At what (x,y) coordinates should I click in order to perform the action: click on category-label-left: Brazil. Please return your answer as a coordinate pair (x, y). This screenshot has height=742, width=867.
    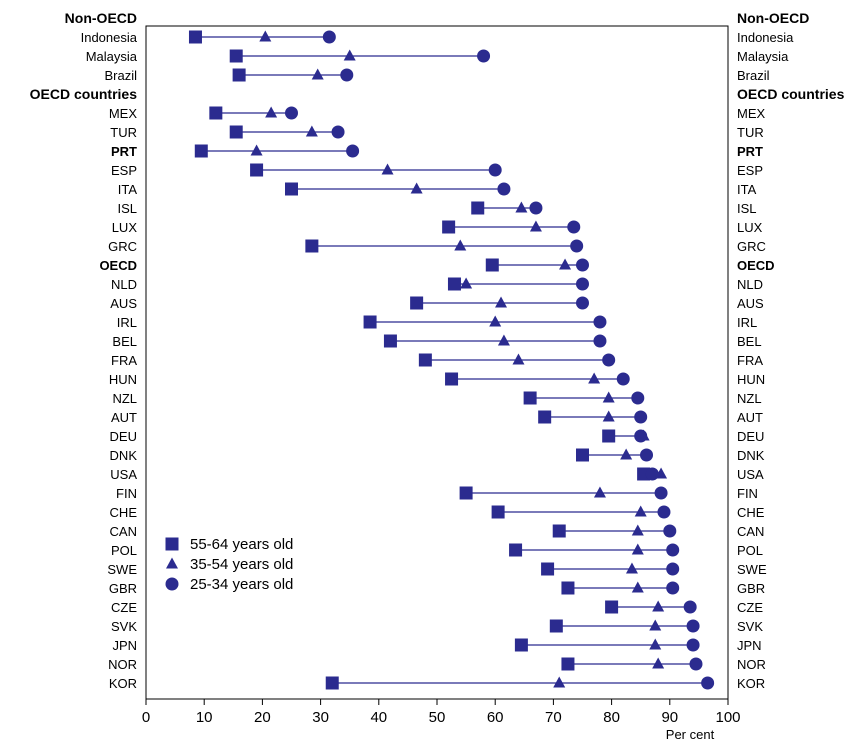
    Looking at the image, I should click on (120, 75).